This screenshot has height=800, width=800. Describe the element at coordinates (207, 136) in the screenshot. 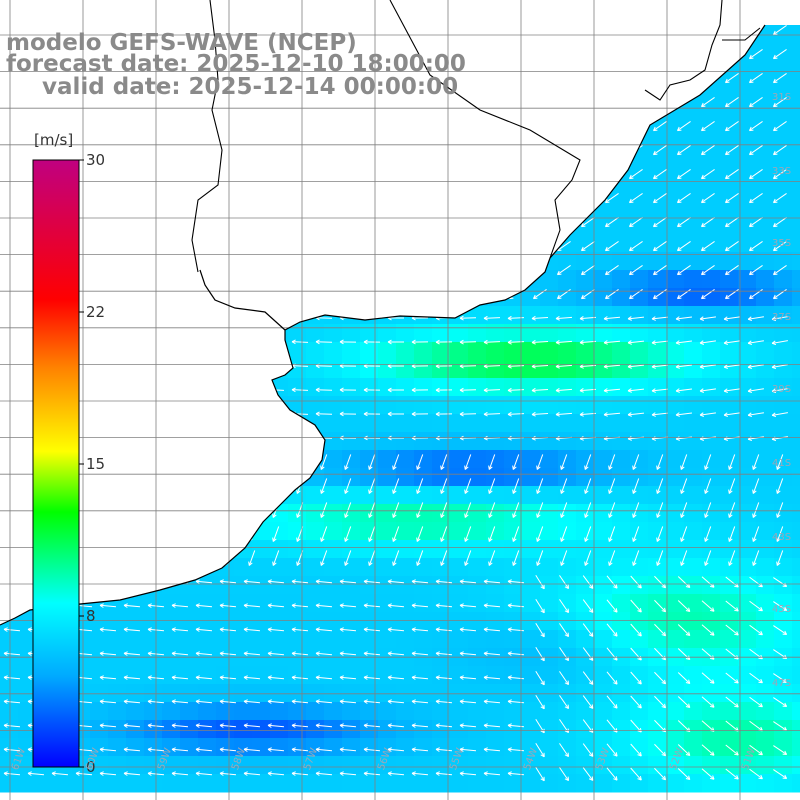

I see `border-uruguay-argentina` at that location.